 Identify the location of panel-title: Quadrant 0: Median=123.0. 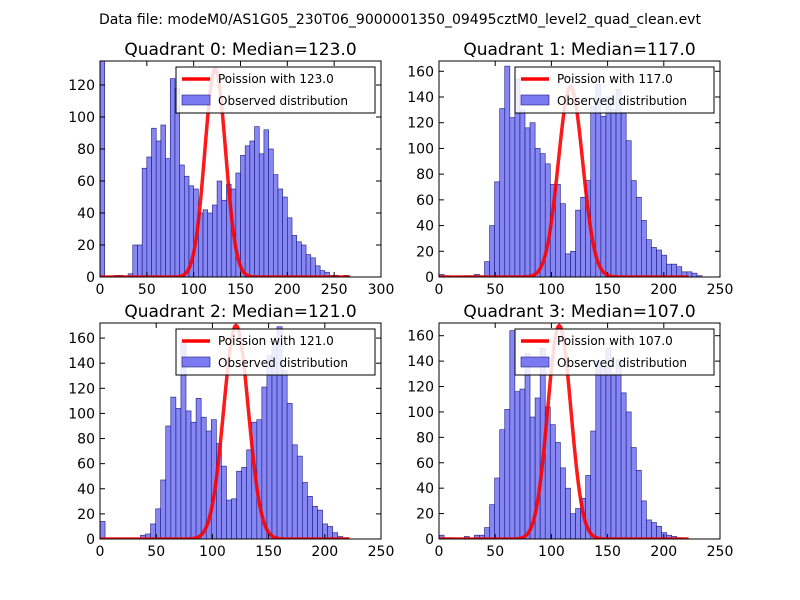
(240, 50).